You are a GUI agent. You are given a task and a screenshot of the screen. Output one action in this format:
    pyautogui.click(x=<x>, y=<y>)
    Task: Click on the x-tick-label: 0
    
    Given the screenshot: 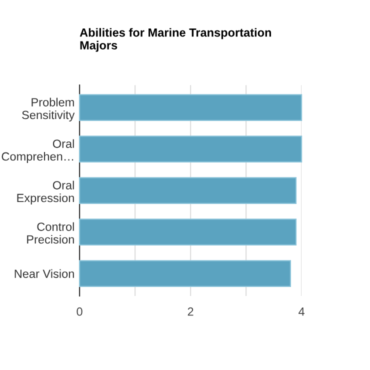 What is the action you would take?
    pyautogui.click(x=79, y=311)
    